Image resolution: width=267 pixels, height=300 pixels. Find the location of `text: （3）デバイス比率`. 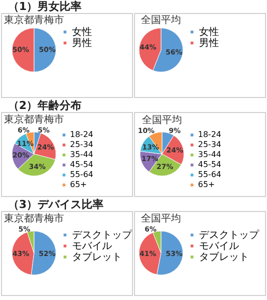

text: （3）デバイス比率 is located at coordinates (56, 204).